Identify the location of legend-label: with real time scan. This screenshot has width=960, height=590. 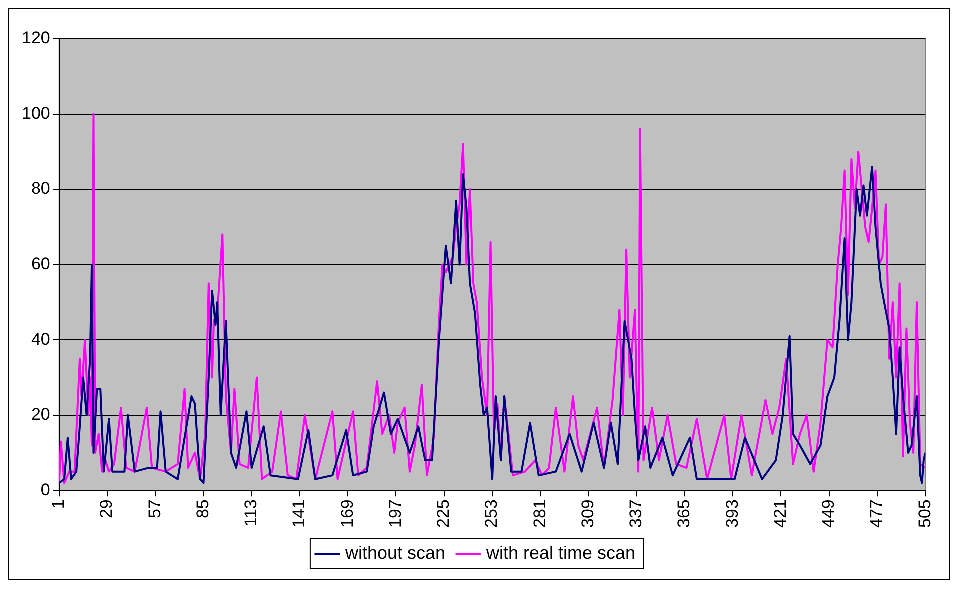
(561, 552).